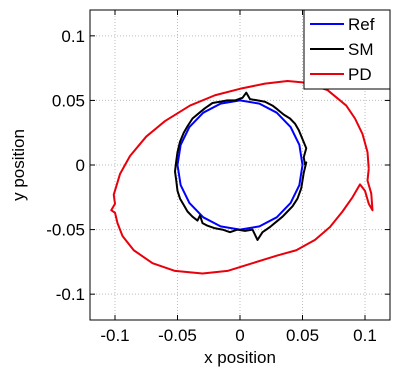  I want to click on x-axis-label: x position, so click(240, 357).